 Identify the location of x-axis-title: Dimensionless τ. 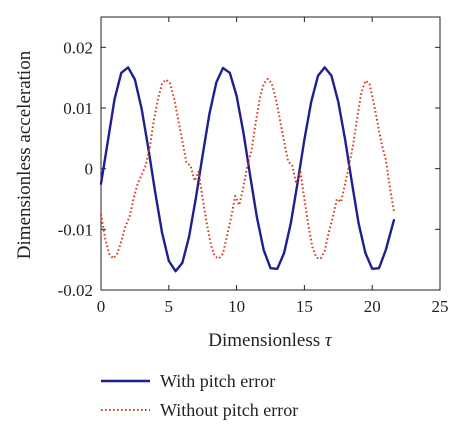
(270, 340).